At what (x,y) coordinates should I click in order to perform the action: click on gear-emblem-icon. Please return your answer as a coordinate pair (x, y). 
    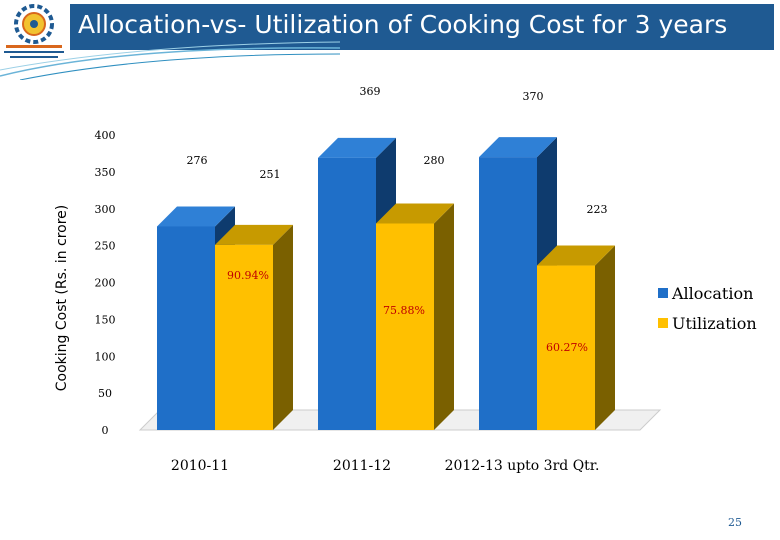
    Looking at the image, I should click on (34, 31).